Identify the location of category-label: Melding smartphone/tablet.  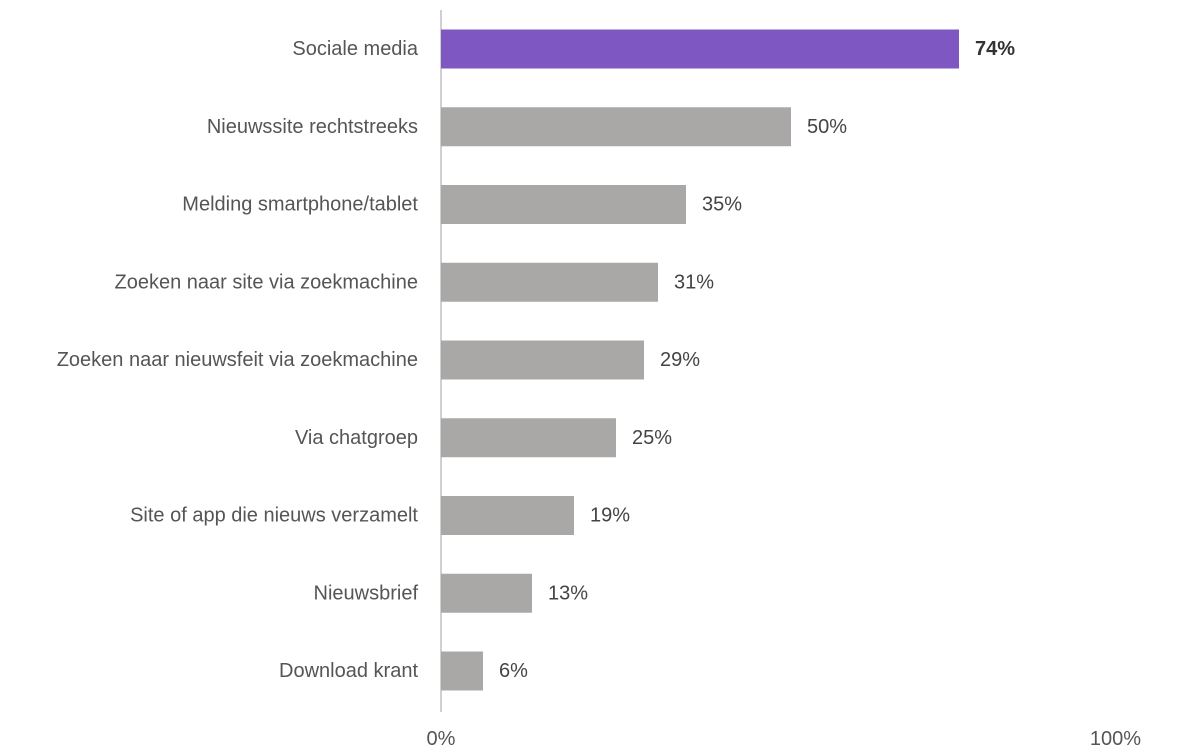
(300, 205).